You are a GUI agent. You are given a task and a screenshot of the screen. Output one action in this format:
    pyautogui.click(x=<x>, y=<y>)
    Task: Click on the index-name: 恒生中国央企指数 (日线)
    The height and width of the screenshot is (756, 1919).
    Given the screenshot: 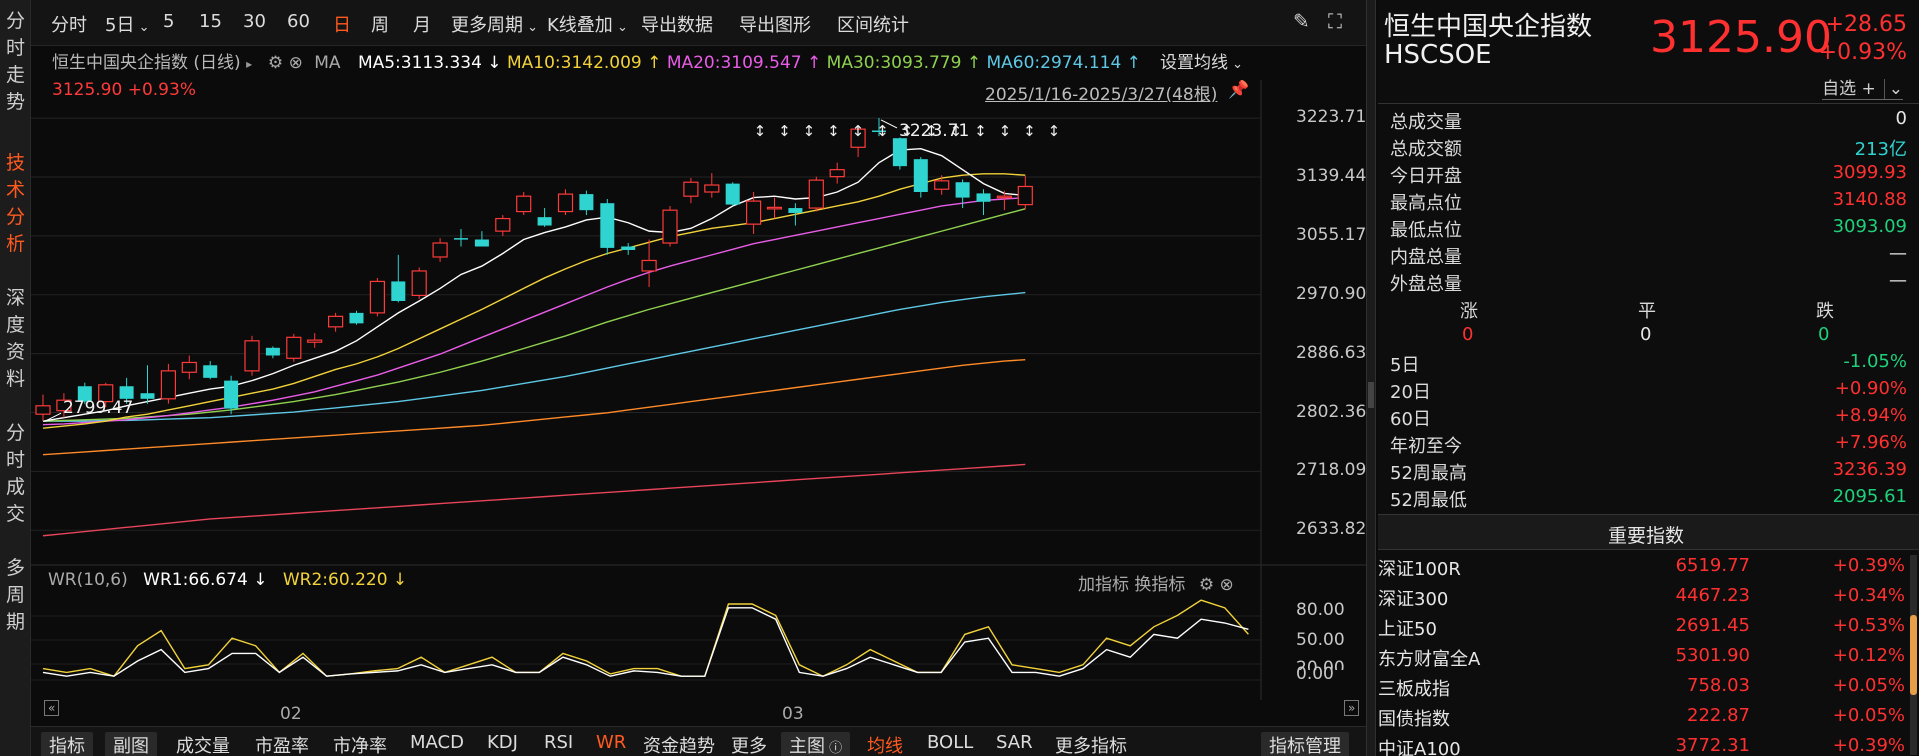 What is the action you would take?
    pyautogui.click(x=146, y=63)
    